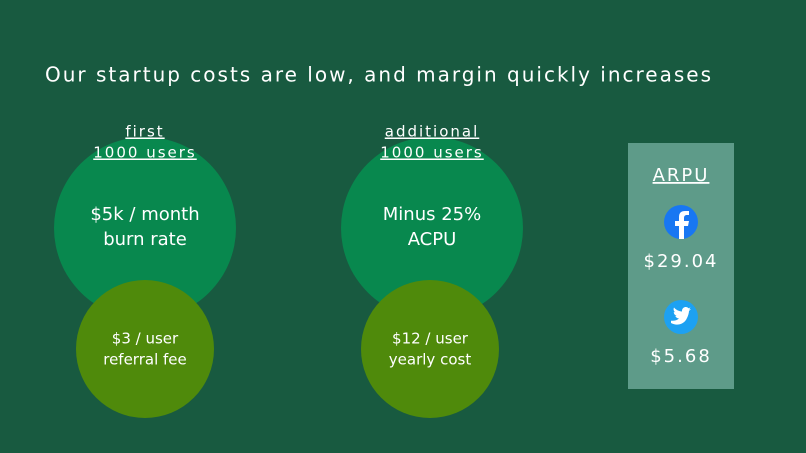  I want to click on circle-text: $5k / month, so click(144, 214).